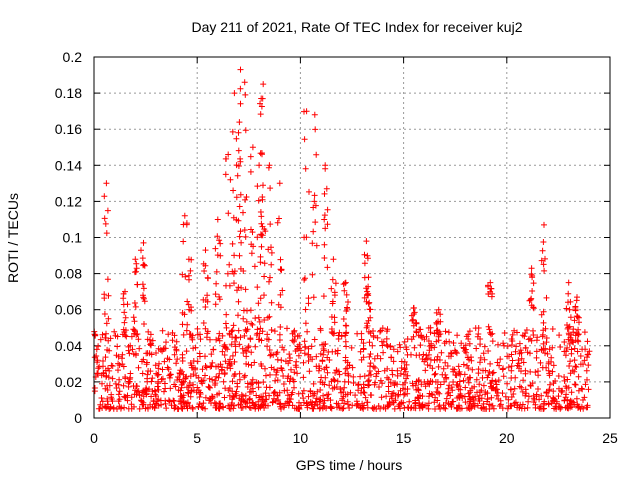  I want to click on x-tick-label: 20, so click(507, 438).